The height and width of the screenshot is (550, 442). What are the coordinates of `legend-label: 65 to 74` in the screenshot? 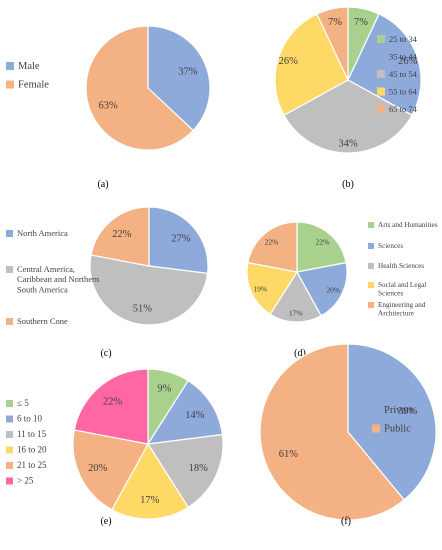 It's located at (403, 109).